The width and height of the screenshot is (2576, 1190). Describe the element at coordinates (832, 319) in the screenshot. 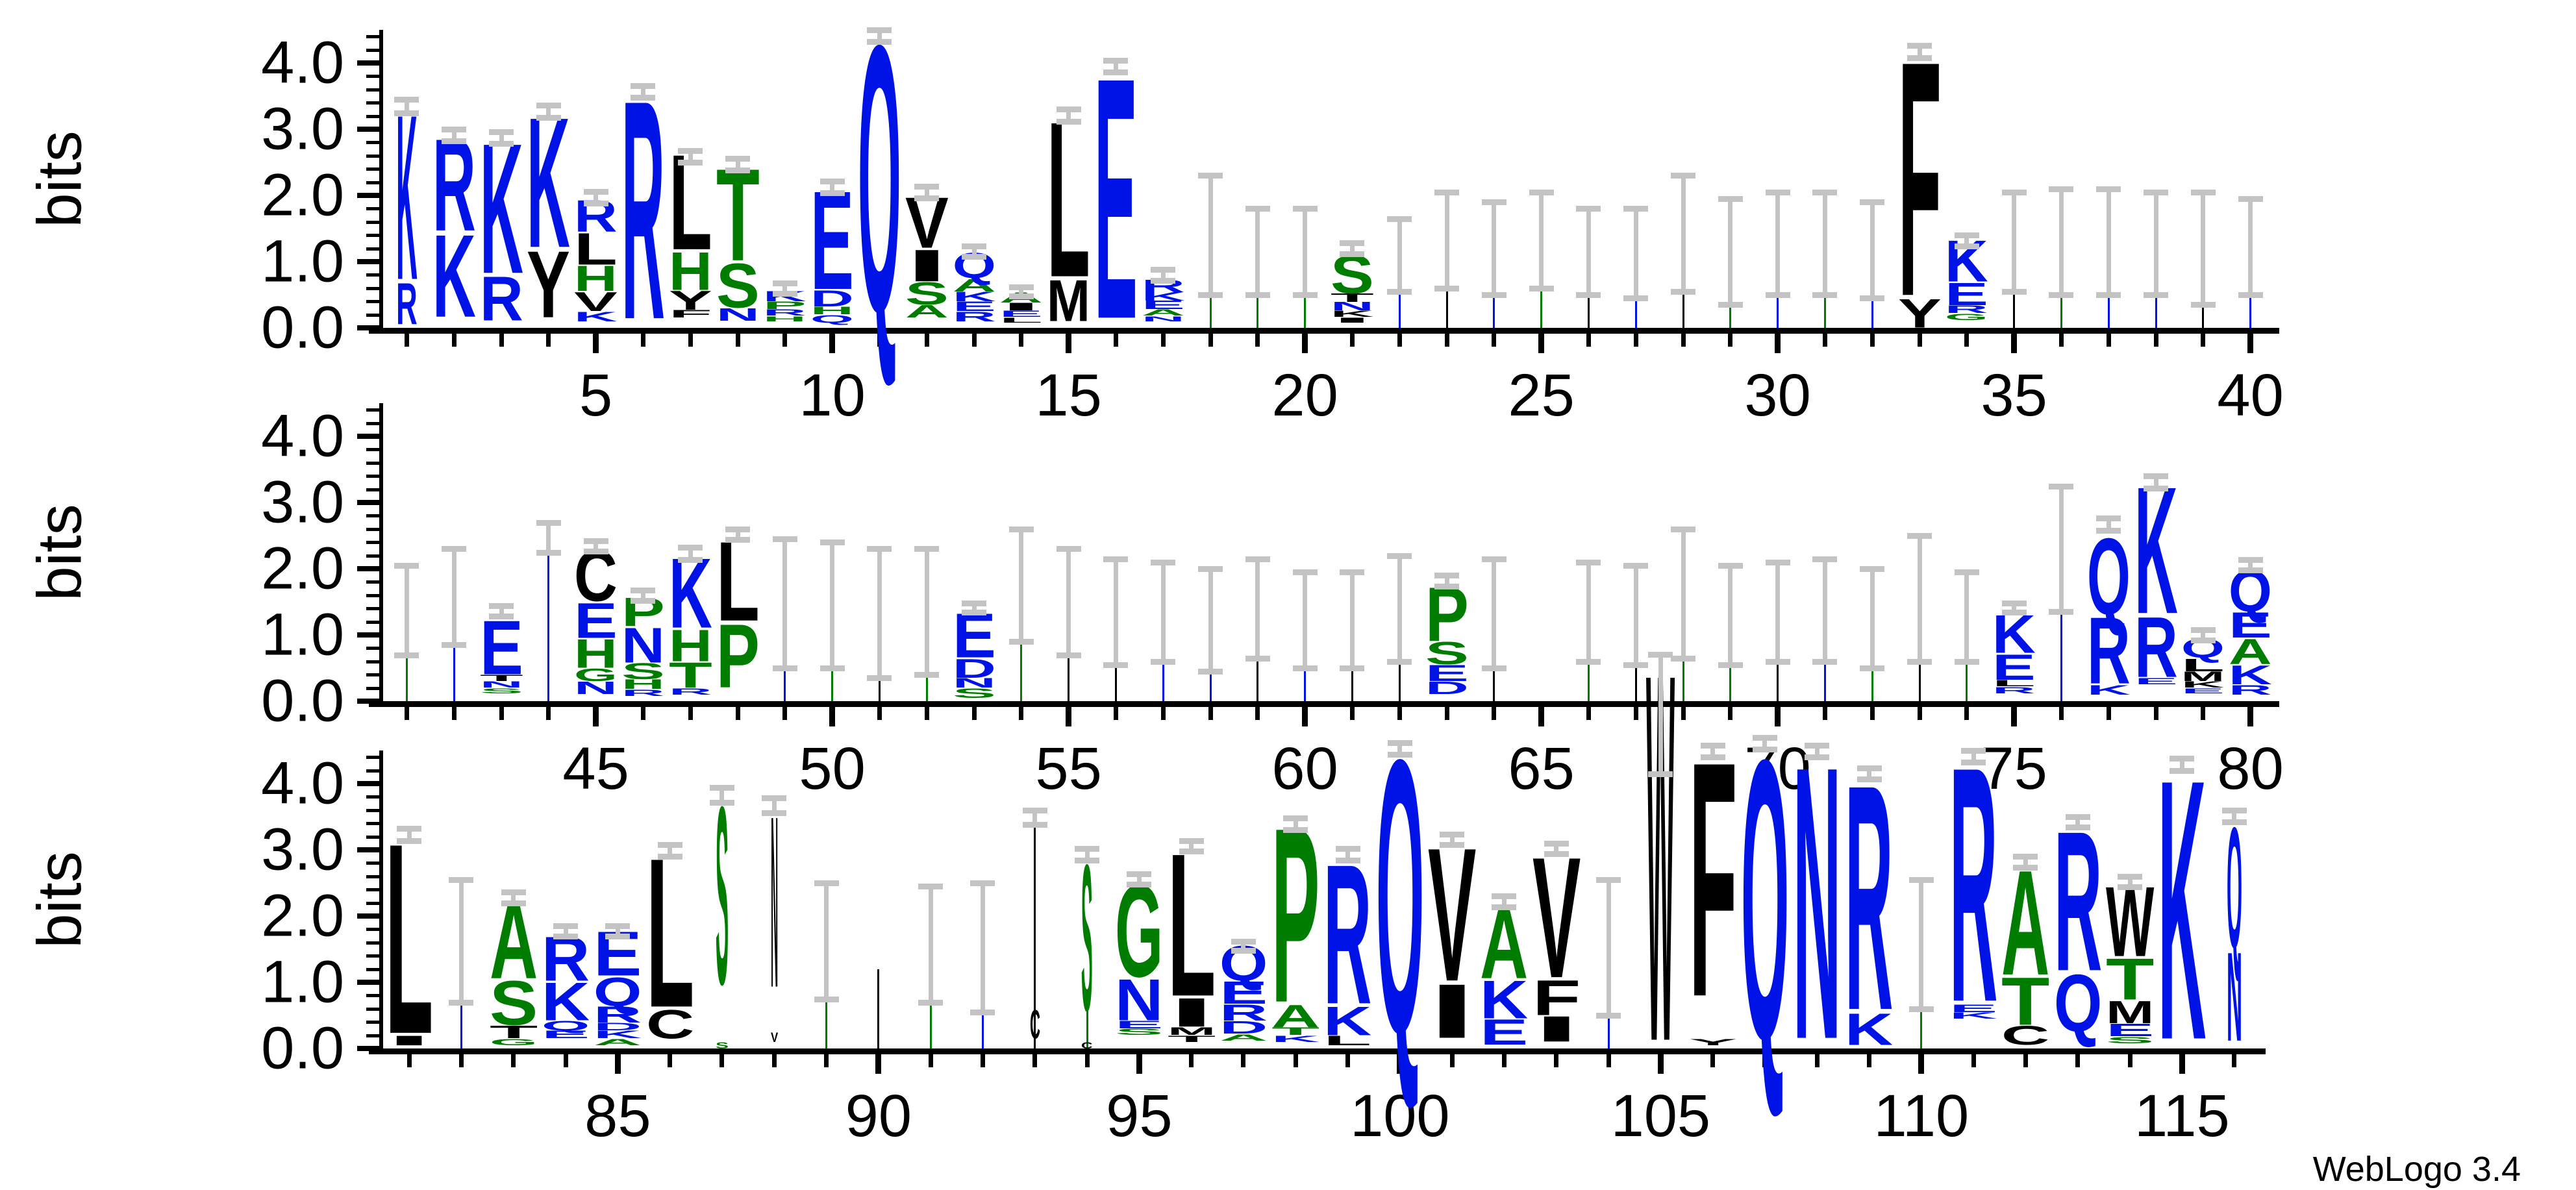

I see `svg-text: Q` at that location.